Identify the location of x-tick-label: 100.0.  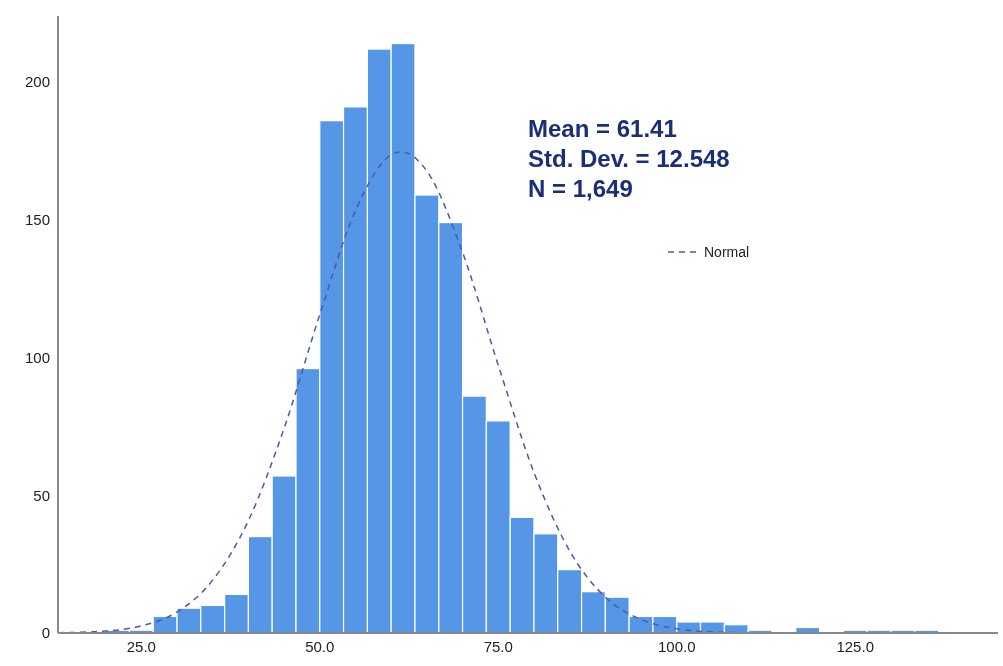
(676, 646).